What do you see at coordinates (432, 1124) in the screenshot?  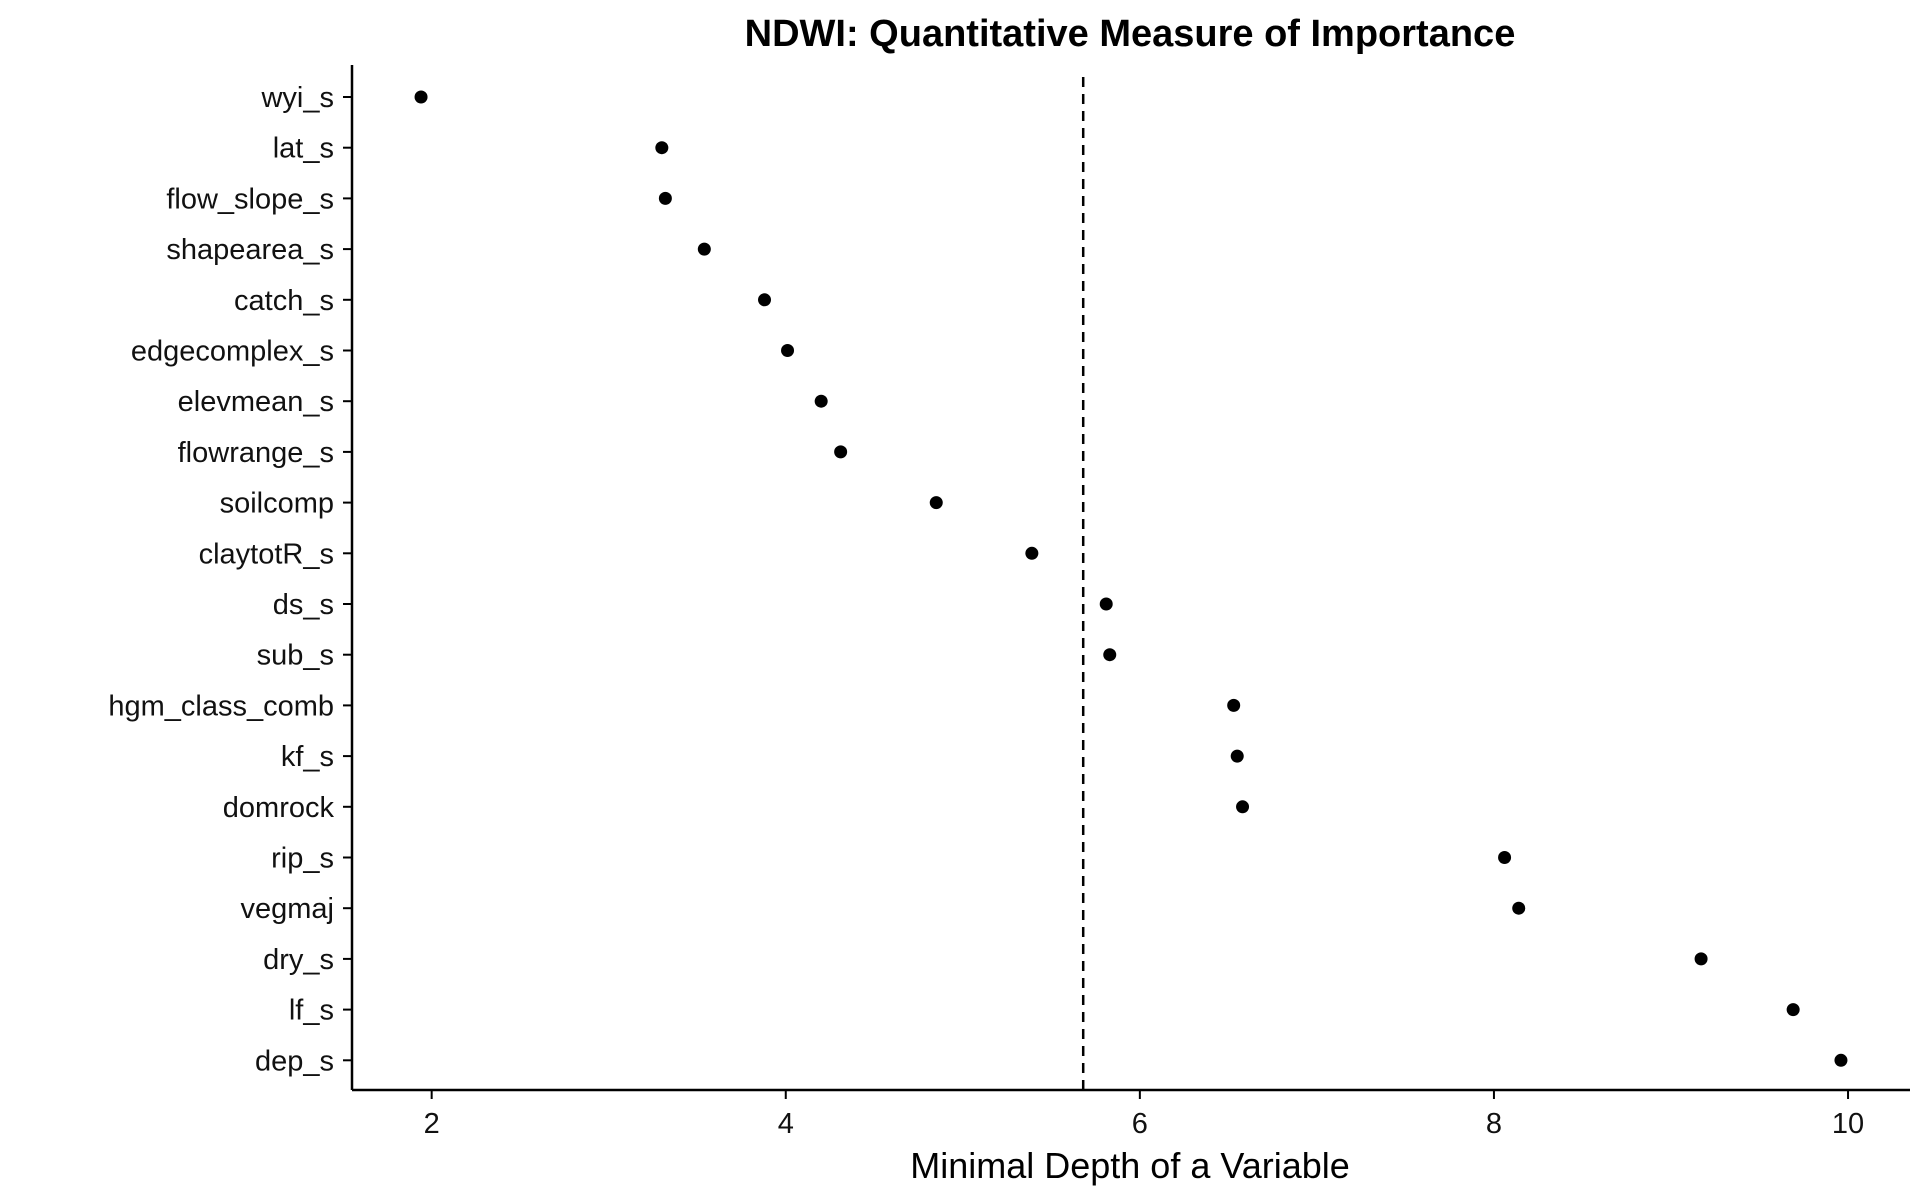 I see `x-tick-label: 2` at bounding box center [432, 1124].